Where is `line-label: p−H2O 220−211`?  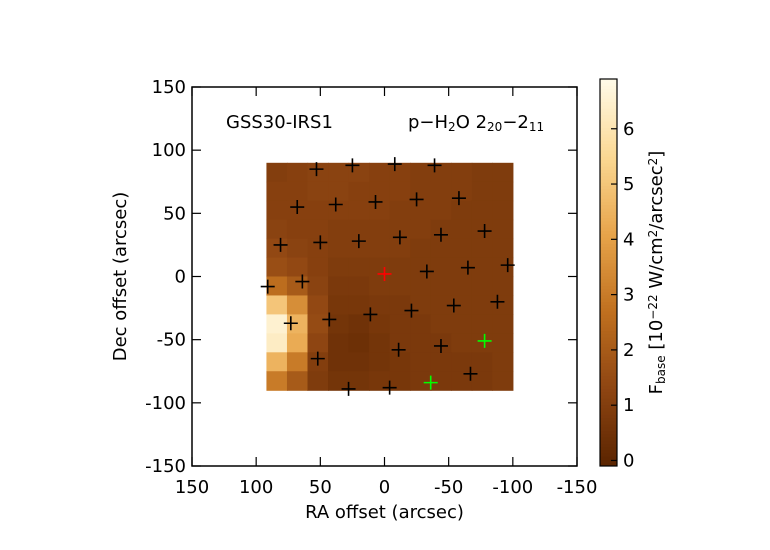 line-label: p−H2O 220−211 is located at coordinates (476, 123).